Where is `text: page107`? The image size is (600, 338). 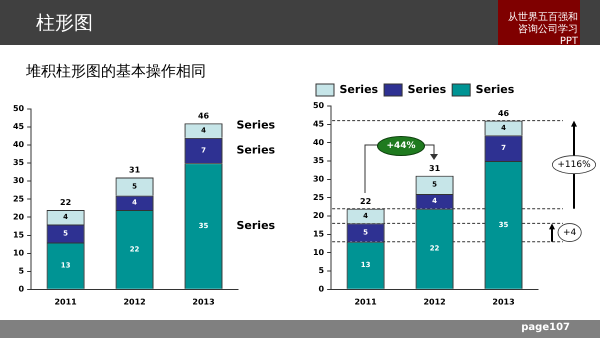
text: page107 is located at coordinates (545, 327).